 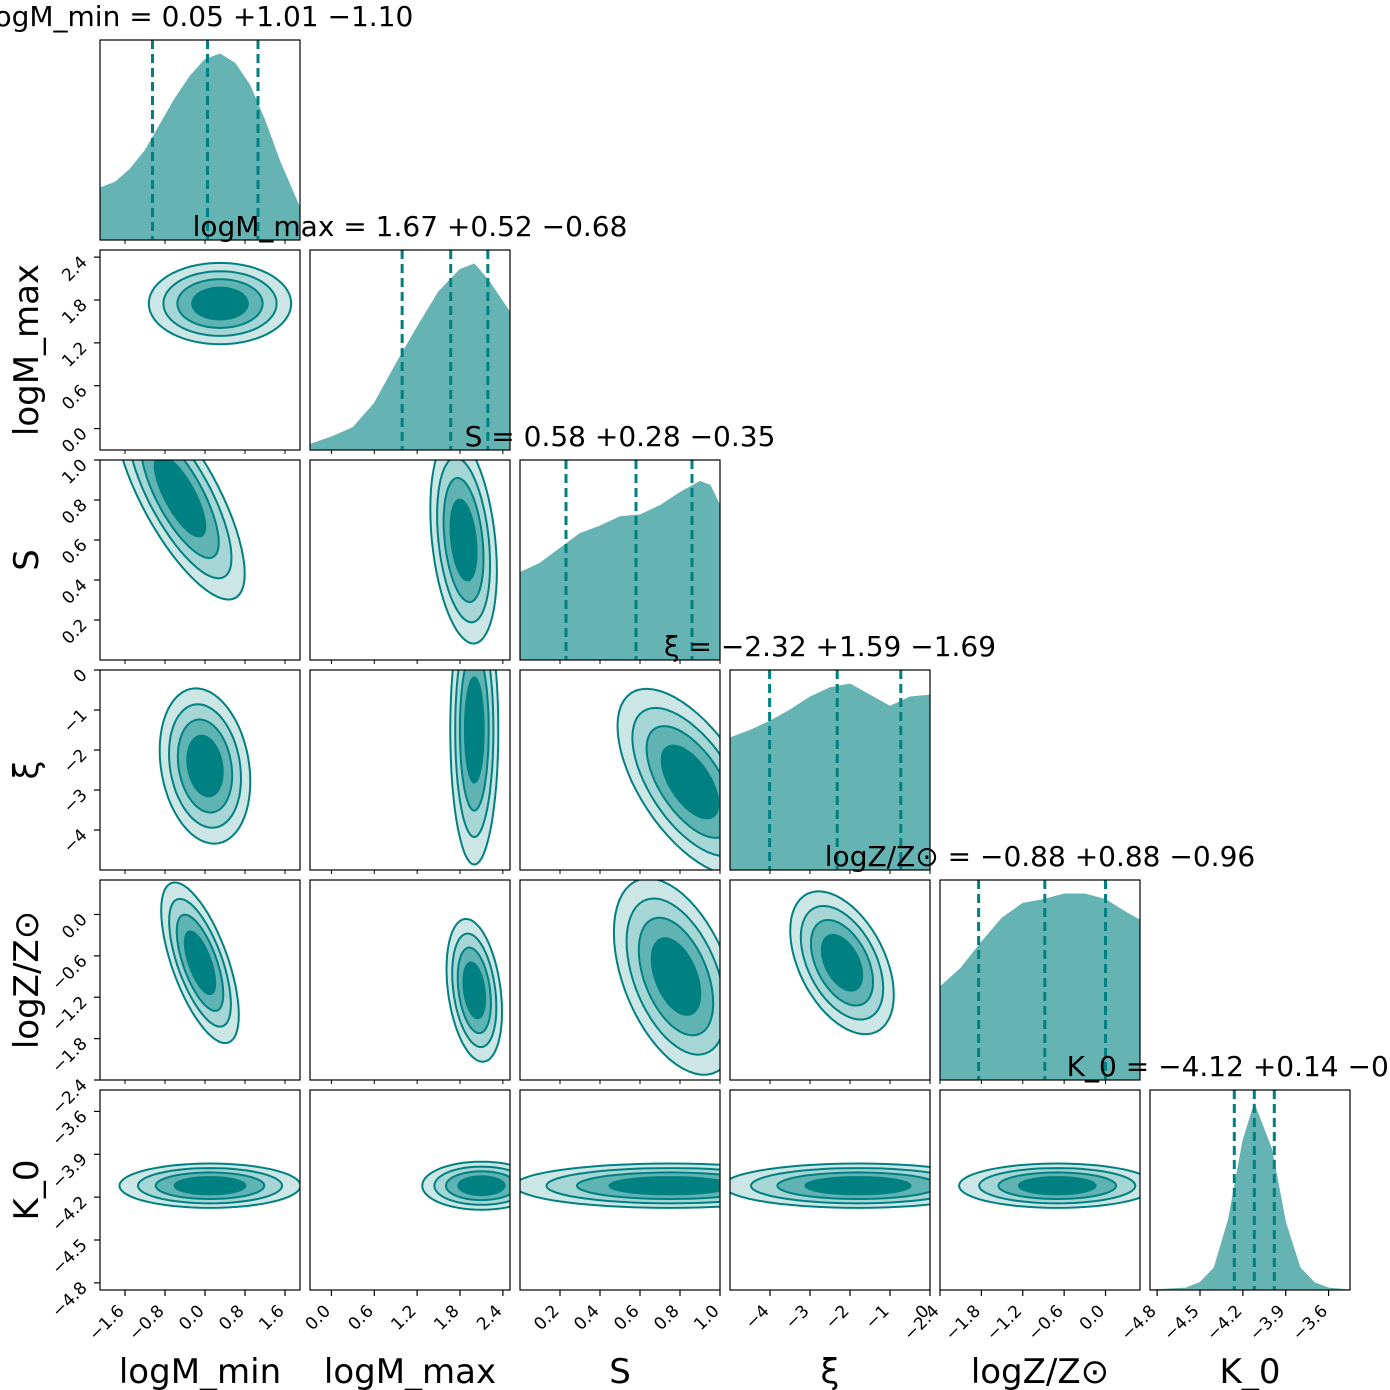 I want to click on marginal-panel-logMmax, so click(x=410, y=350).